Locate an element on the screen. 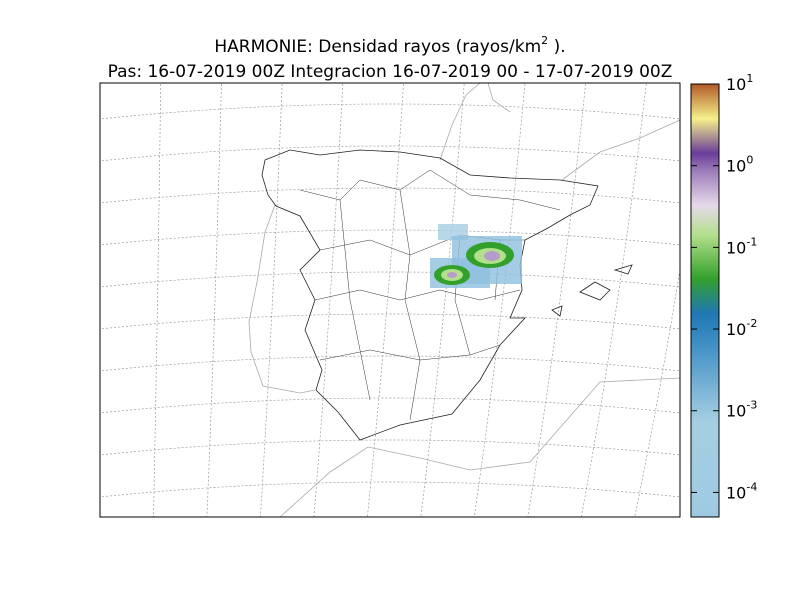 The image size is (800, 600). tick-exponent: -1 is located at coordinates (751, 241).